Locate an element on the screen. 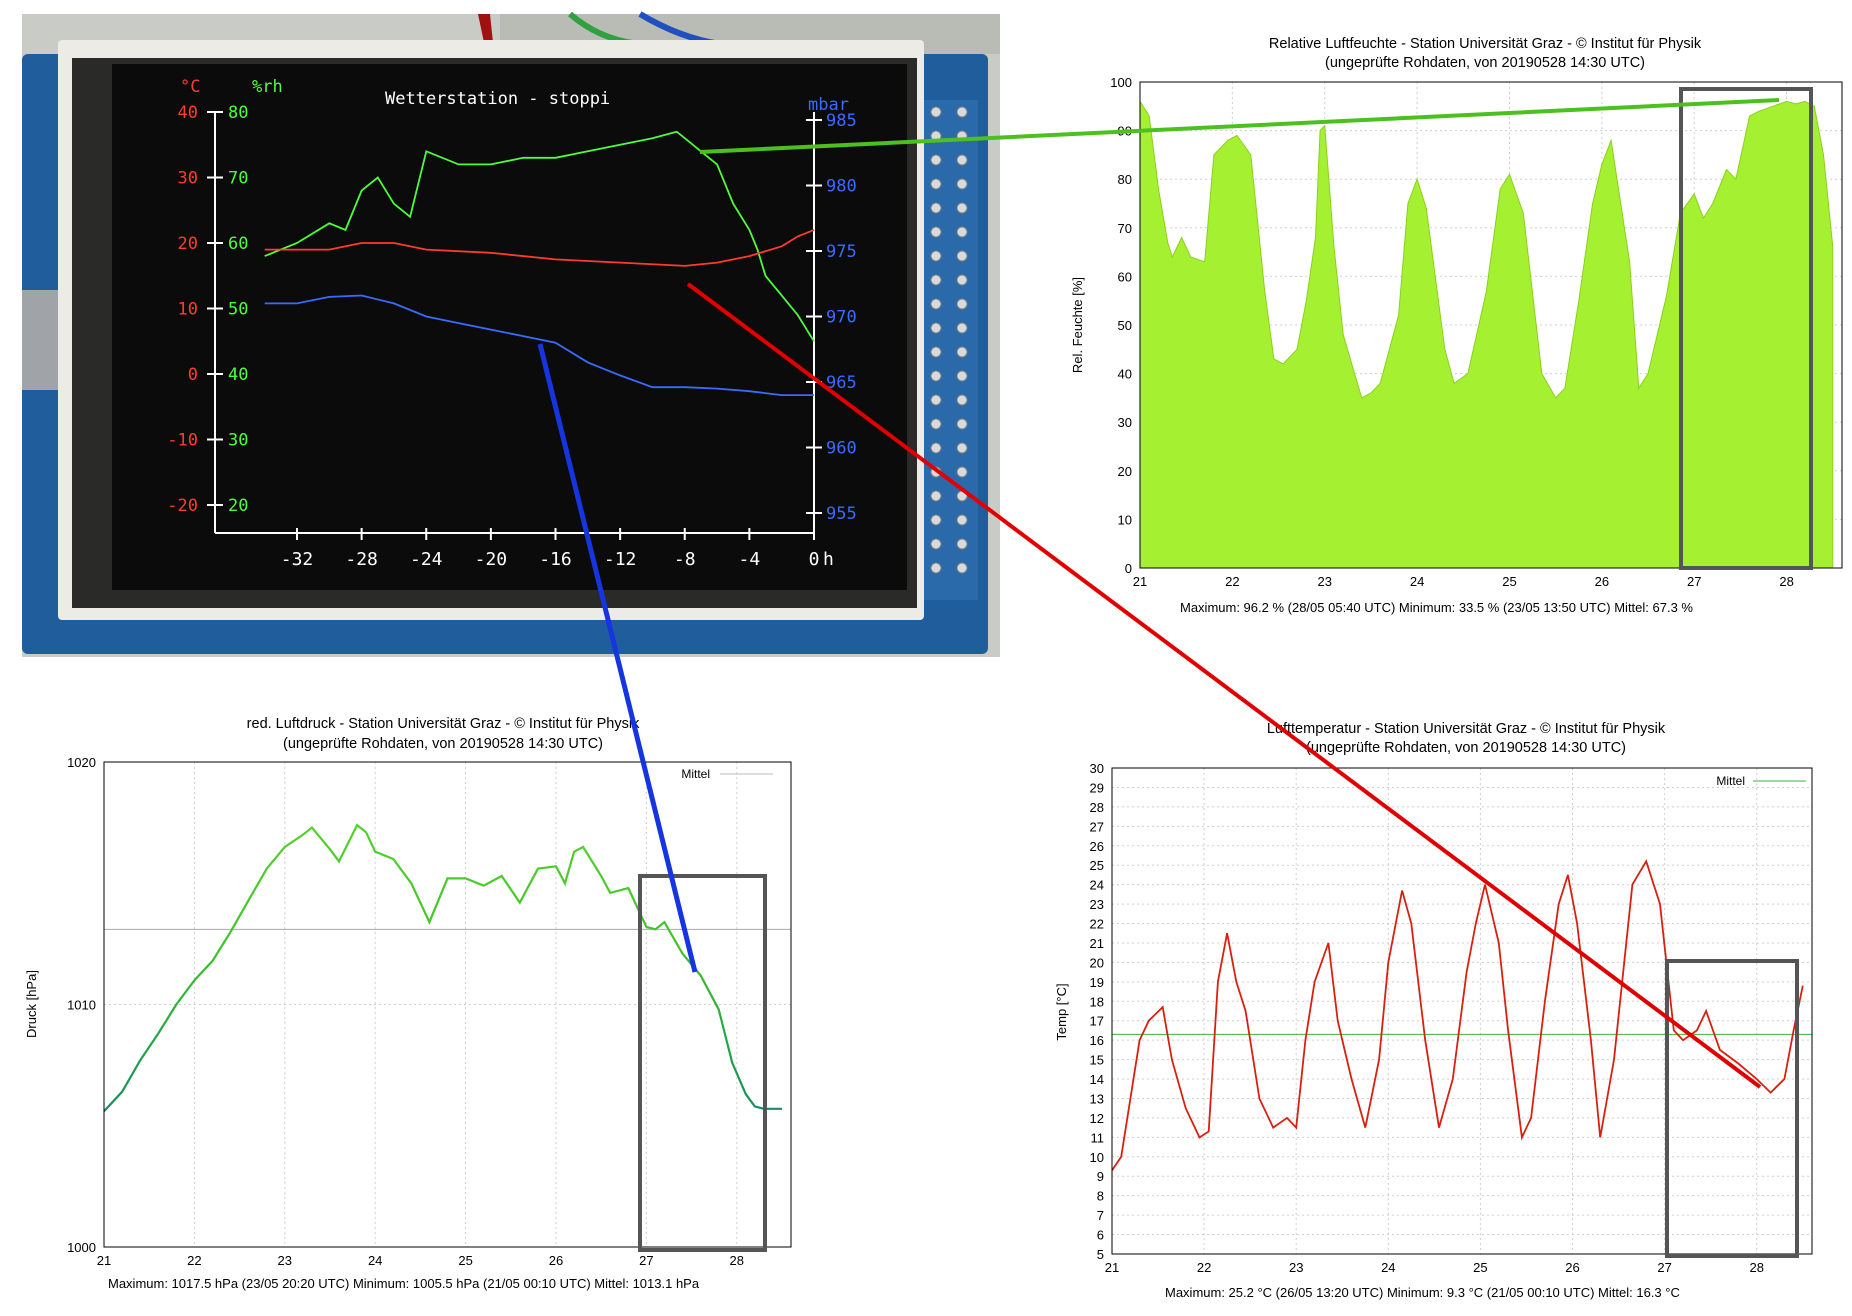 The height and width of the screenshot is (1316, 1852). x-tick-label: 27 is located at coordinates (1664, 1267).